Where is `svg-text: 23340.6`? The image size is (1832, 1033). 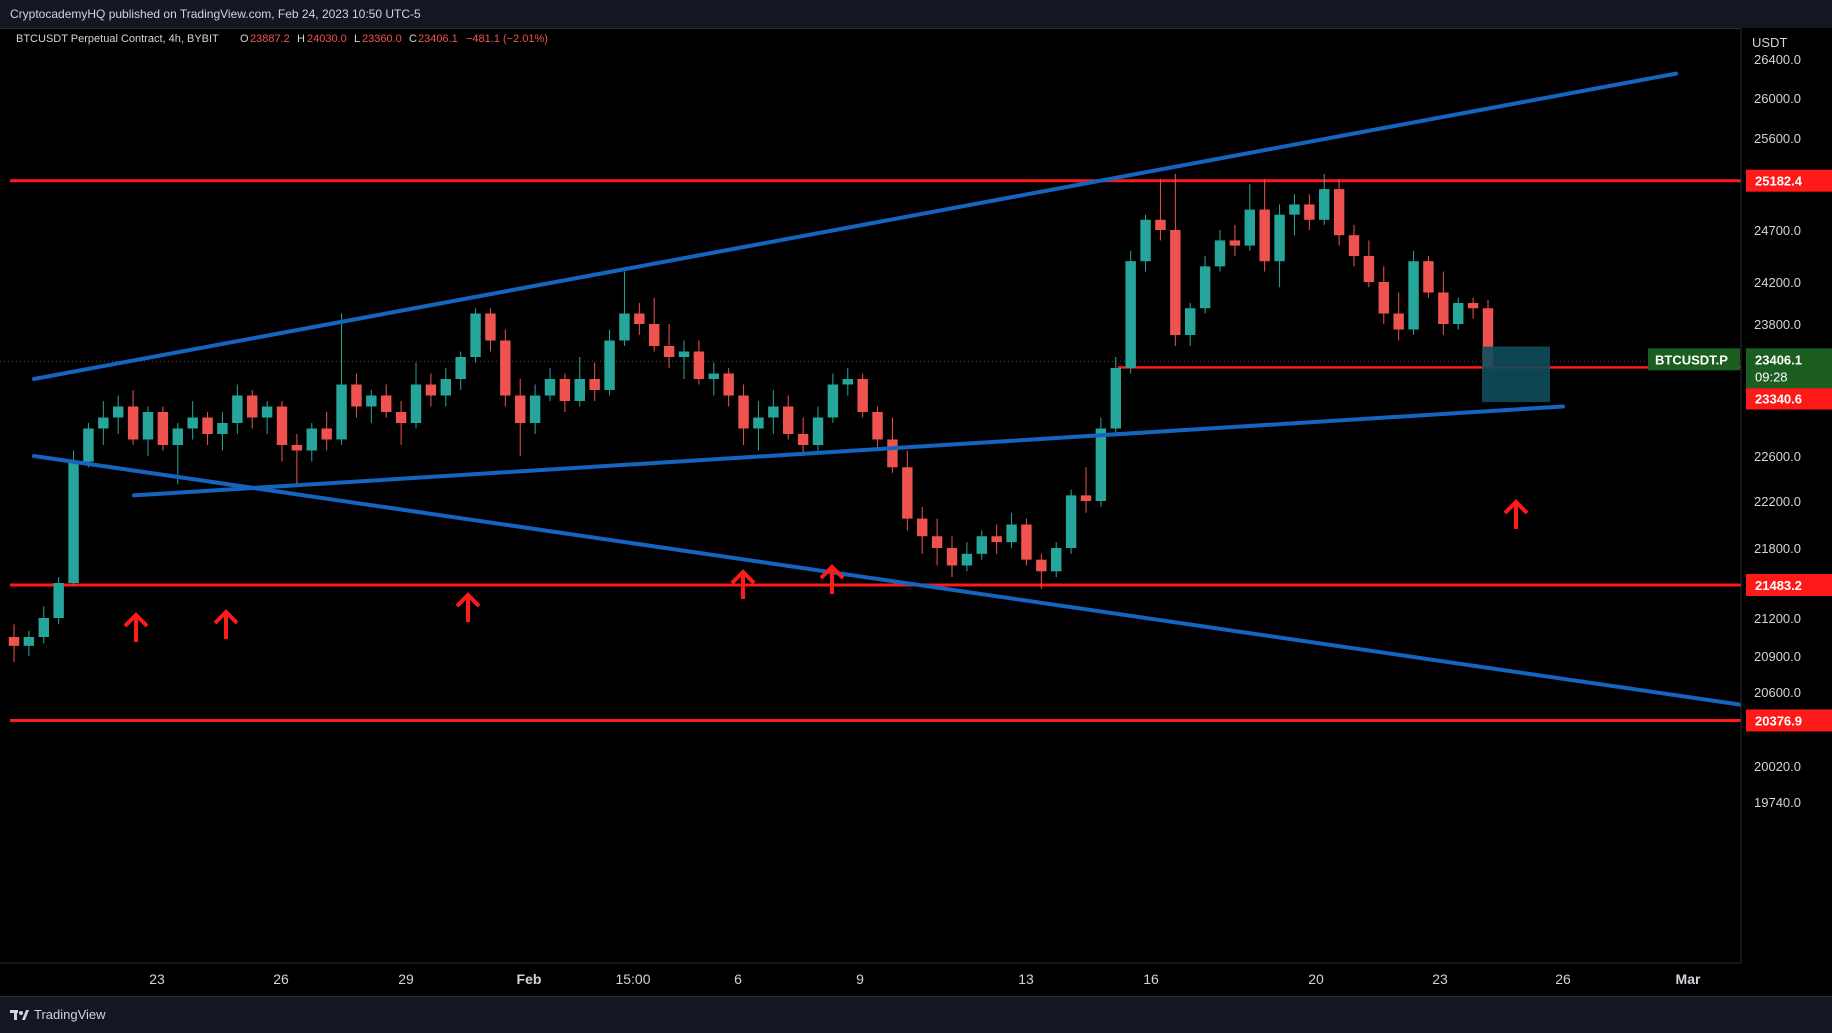 svg-text: 23340.6 is located at coordinates (1778, 399).